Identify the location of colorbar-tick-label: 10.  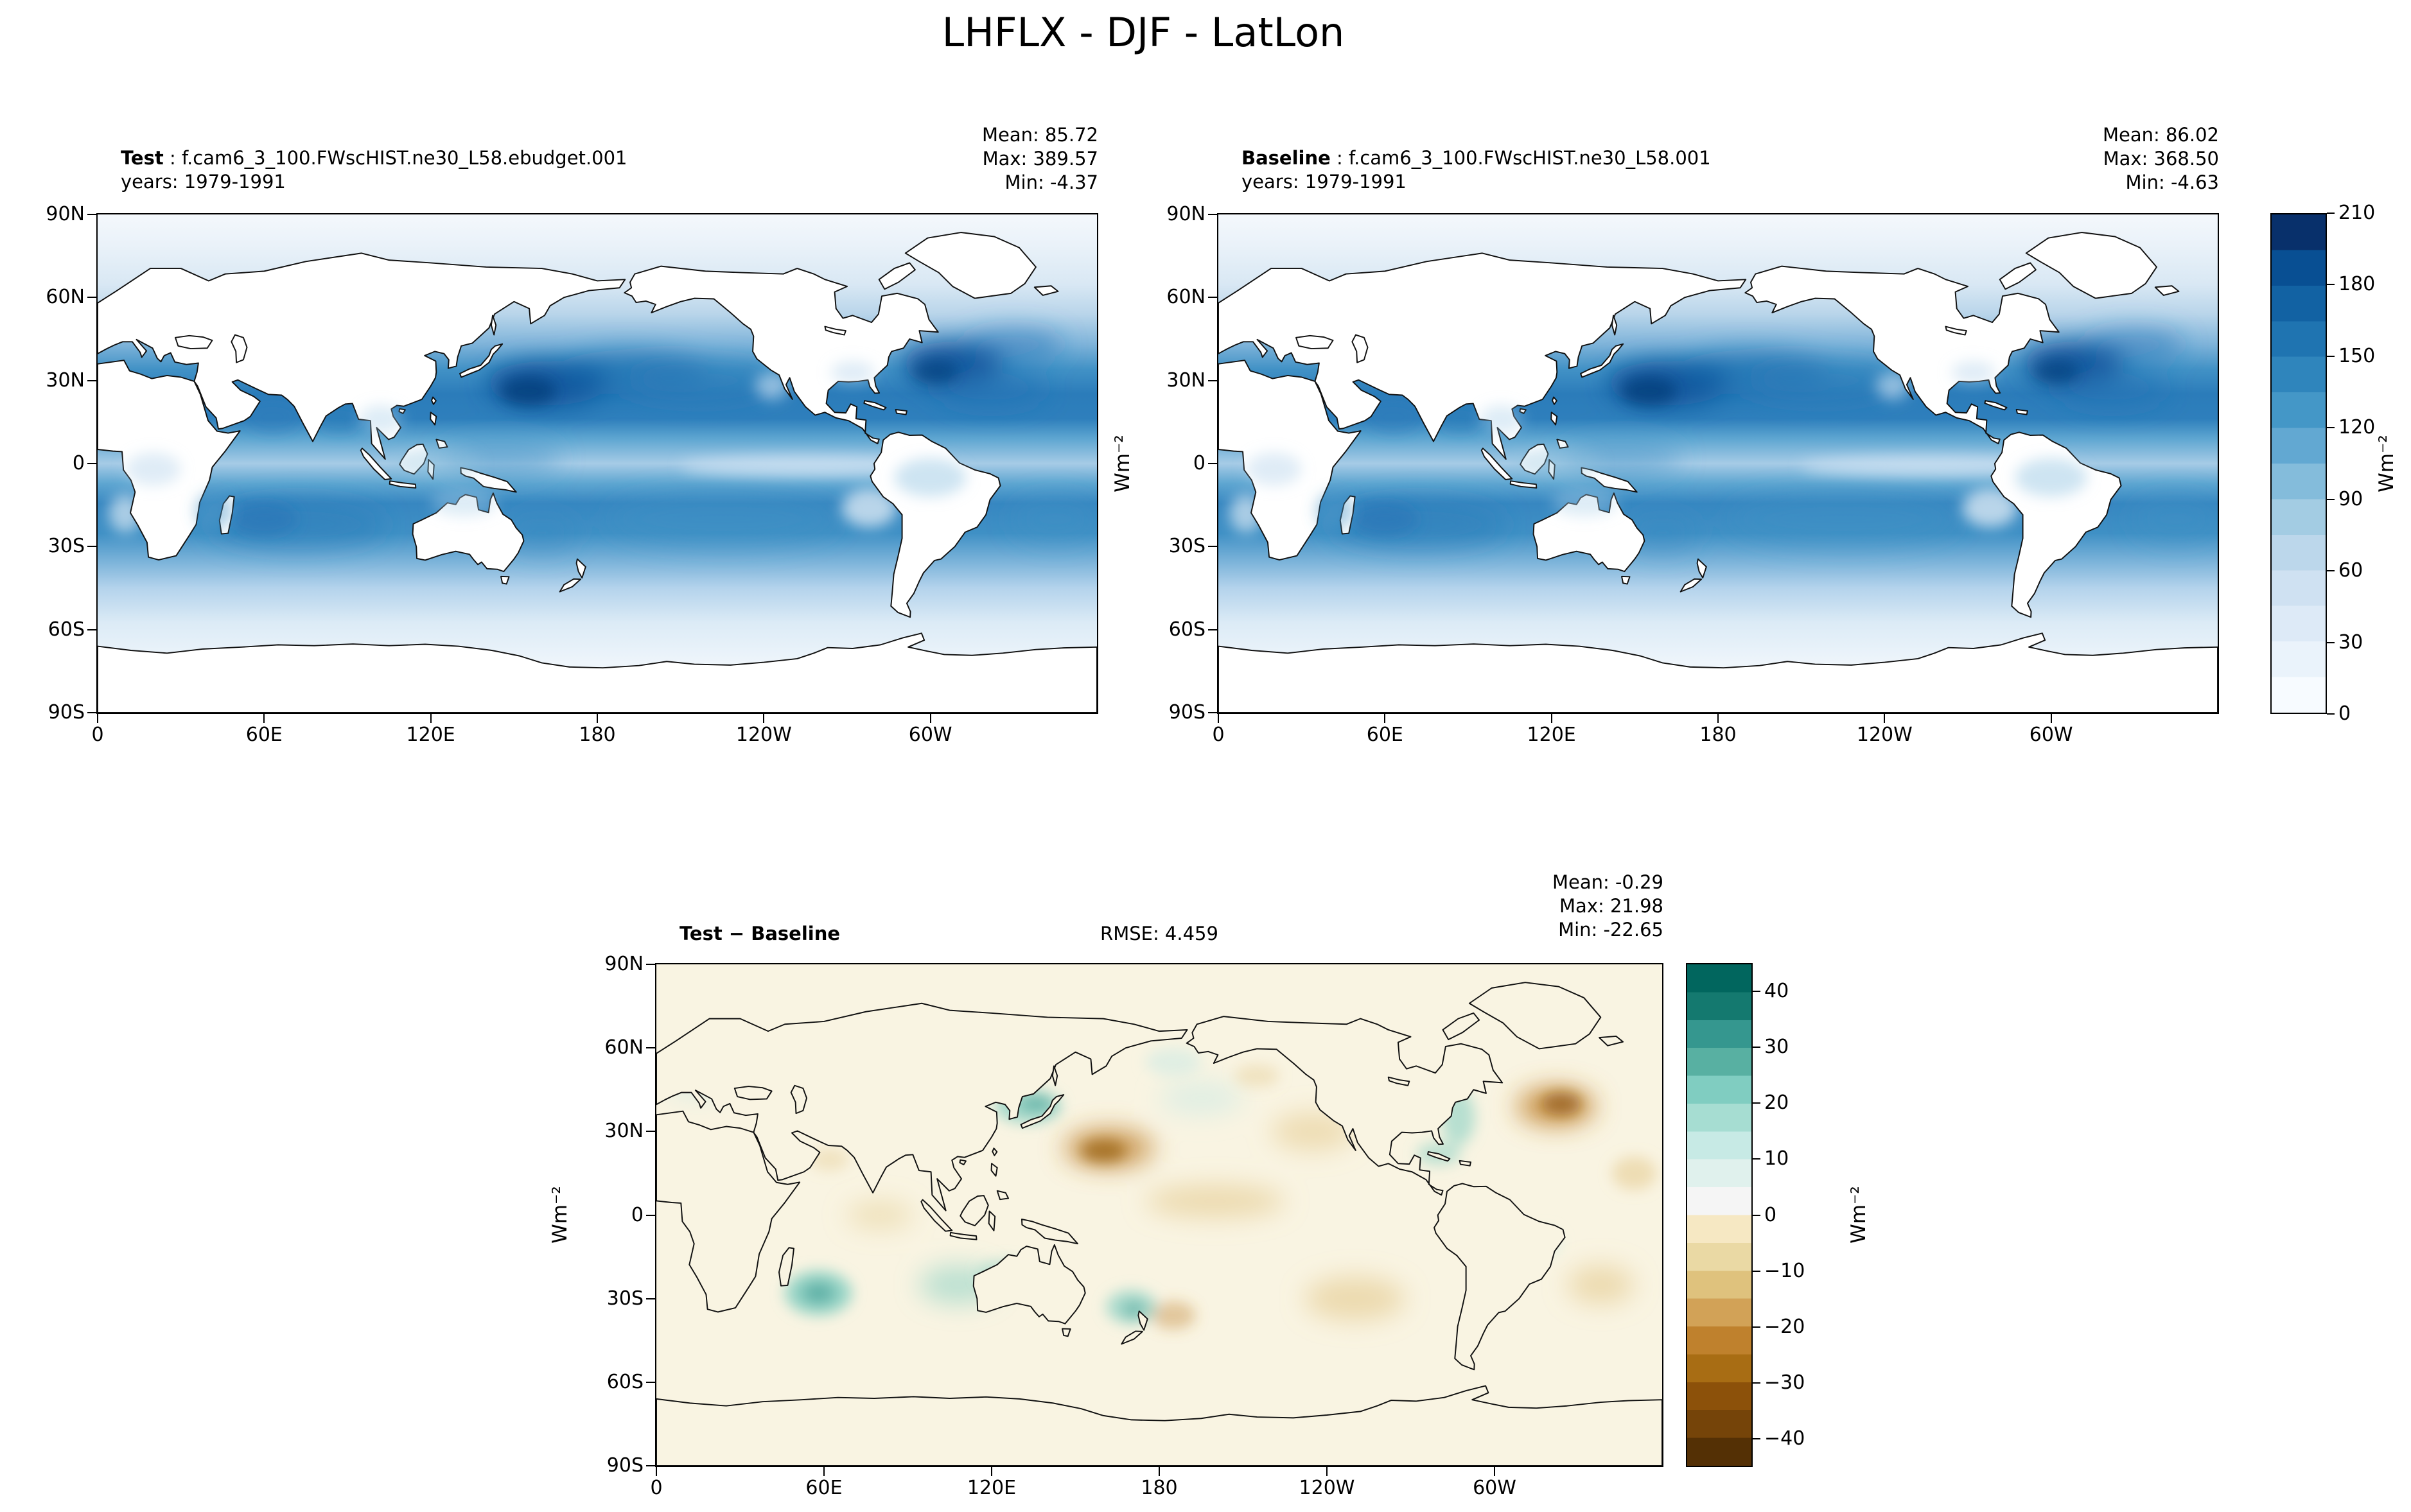
(1777, 1158).